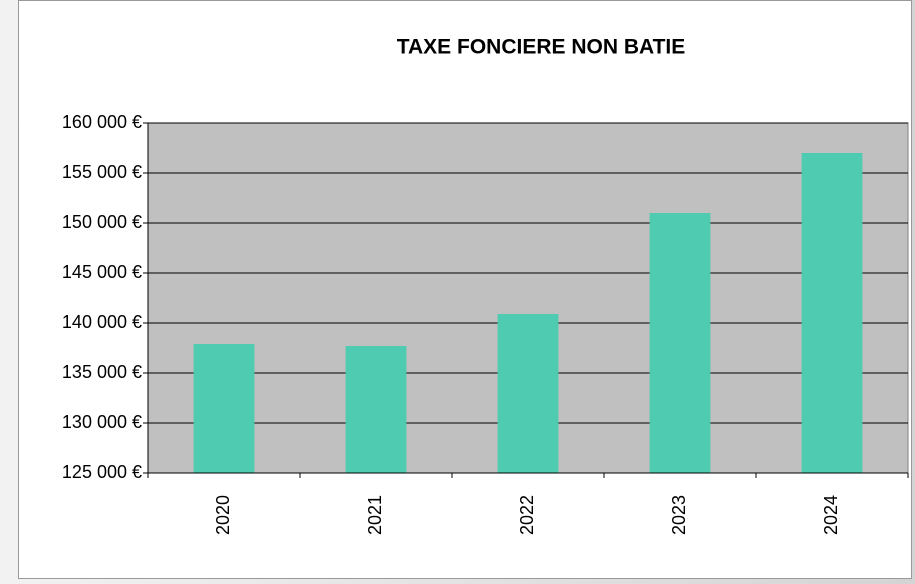  I want to click on x-tick-label: 2023, so click(679, 515).